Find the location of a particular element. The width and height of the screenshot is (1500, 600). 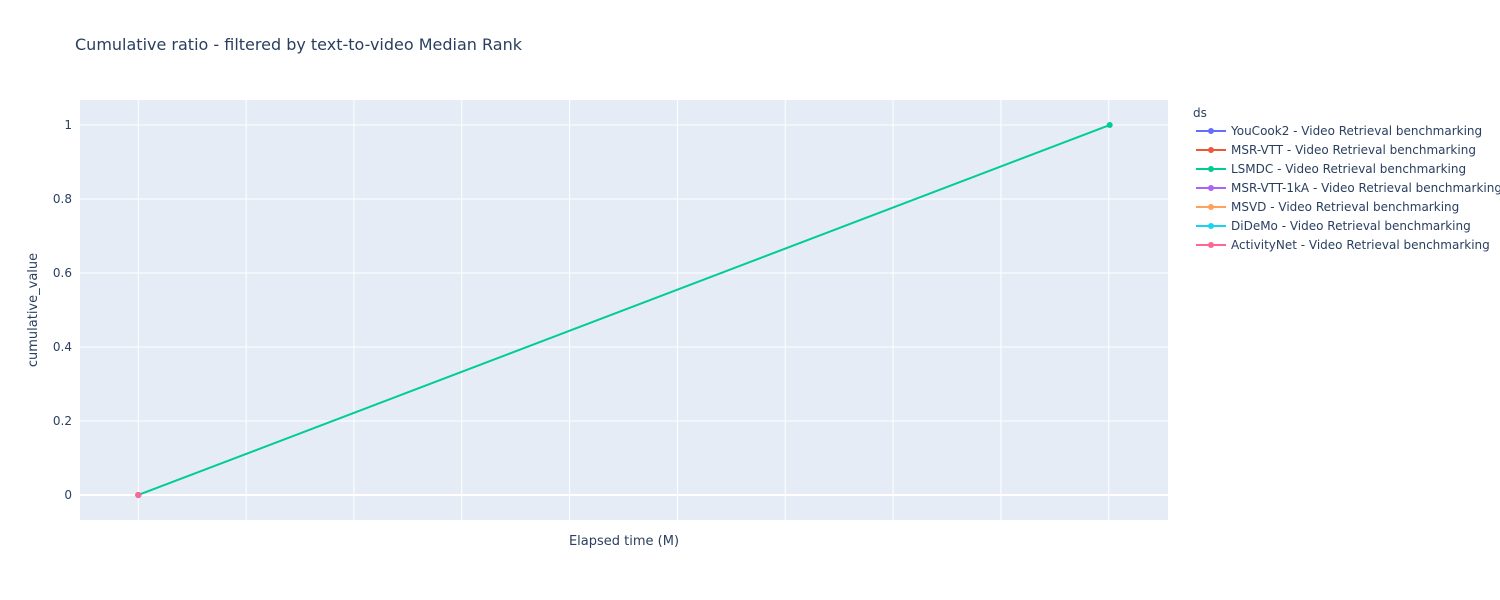

x-axis-title: Elapsed time (M) is located at coordinates (624, 541).